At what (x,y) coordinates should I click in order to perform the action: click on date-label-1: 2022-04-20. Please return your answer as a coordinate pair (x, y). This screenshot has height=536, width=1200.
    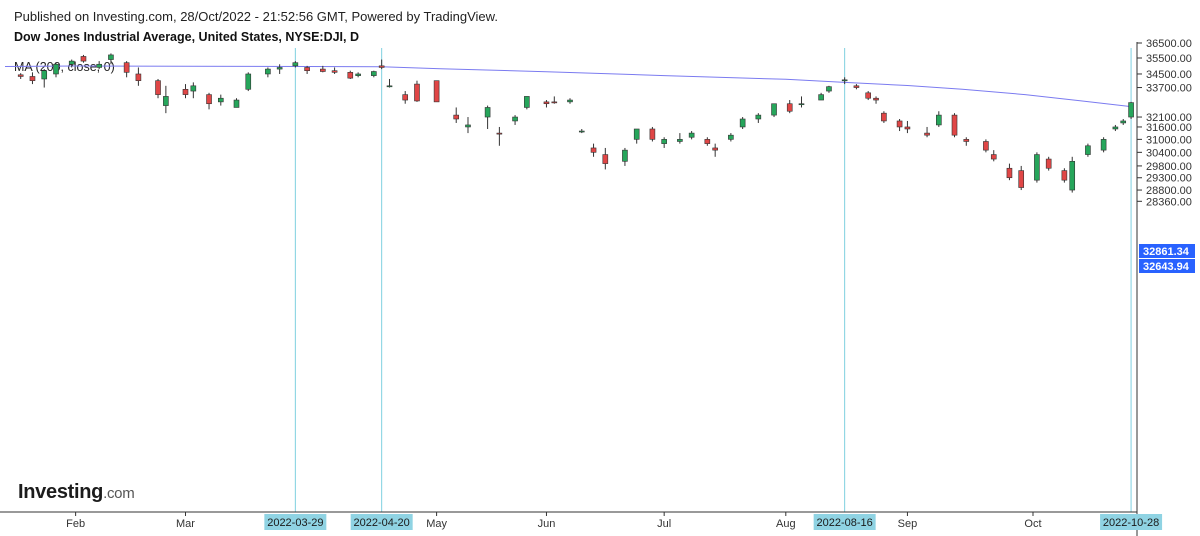
    Looking at the image, I should click on (382, 523).